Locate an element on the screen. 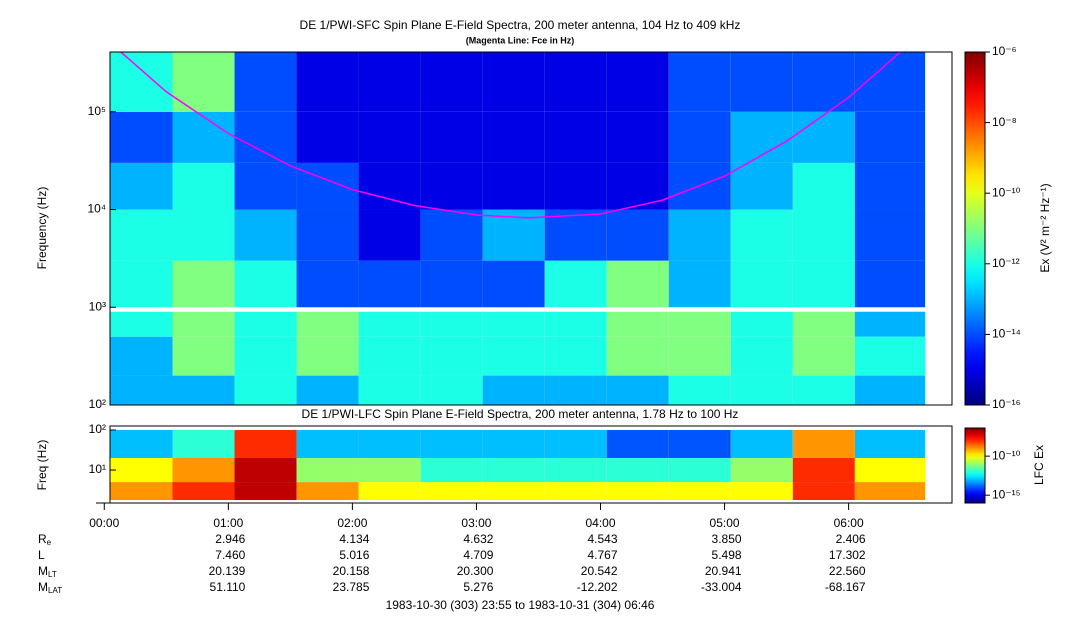 The height and width of the screenshot is (620, 1083). ephemeris-value: 51.110 is located at coordinates (228, 587).